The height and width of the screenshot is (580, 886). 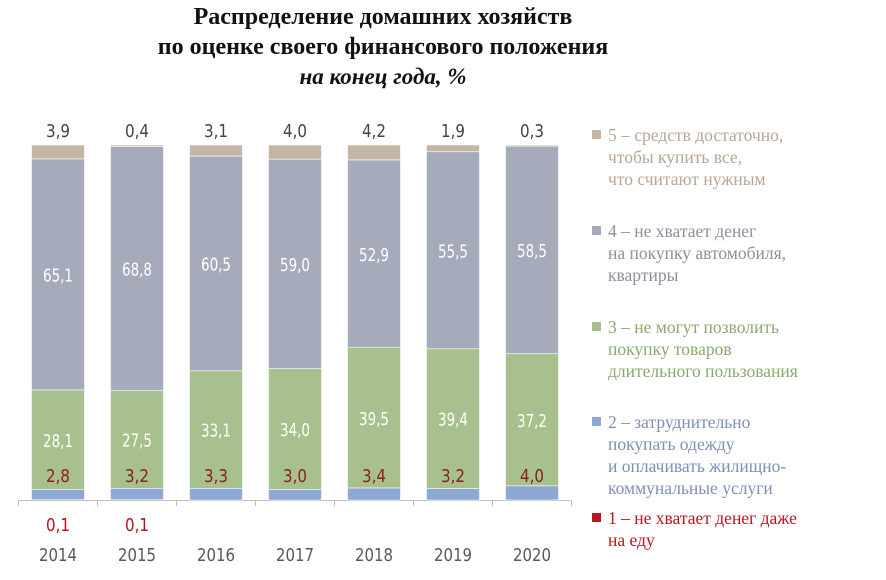 I want to click on data-label: 39,5, so click(x=374, y=419).